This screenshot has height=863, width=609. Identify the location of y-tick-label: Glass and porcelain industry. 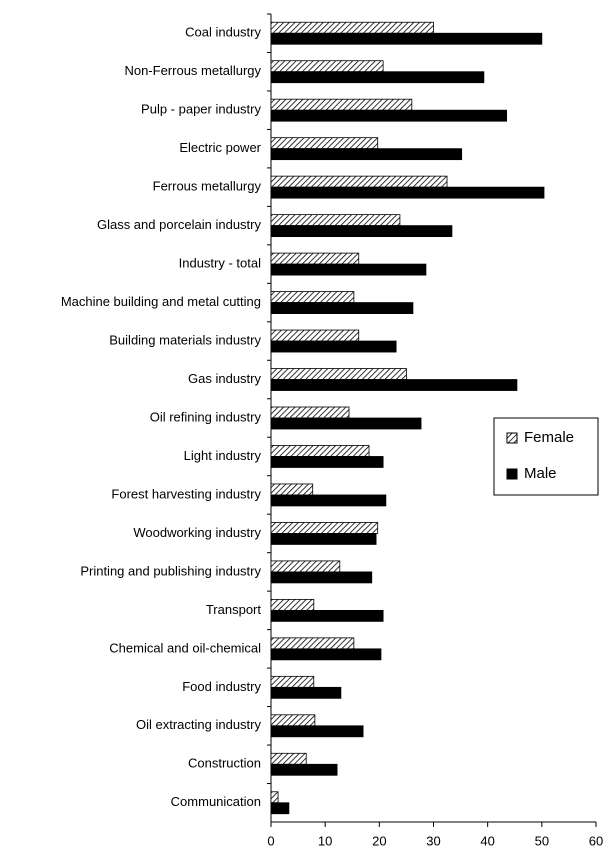
(179, 224).